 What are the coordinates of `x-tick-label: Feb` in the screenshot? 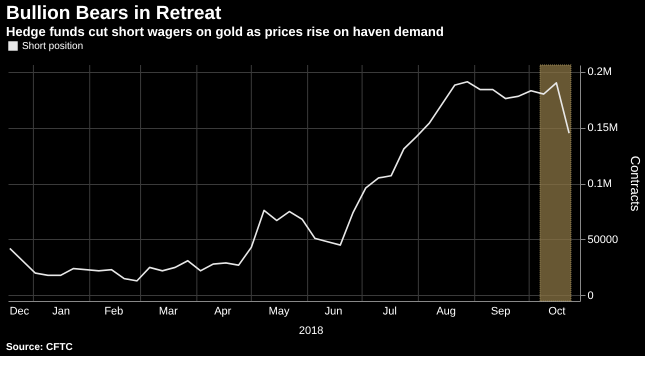 It's located at (114, 312).